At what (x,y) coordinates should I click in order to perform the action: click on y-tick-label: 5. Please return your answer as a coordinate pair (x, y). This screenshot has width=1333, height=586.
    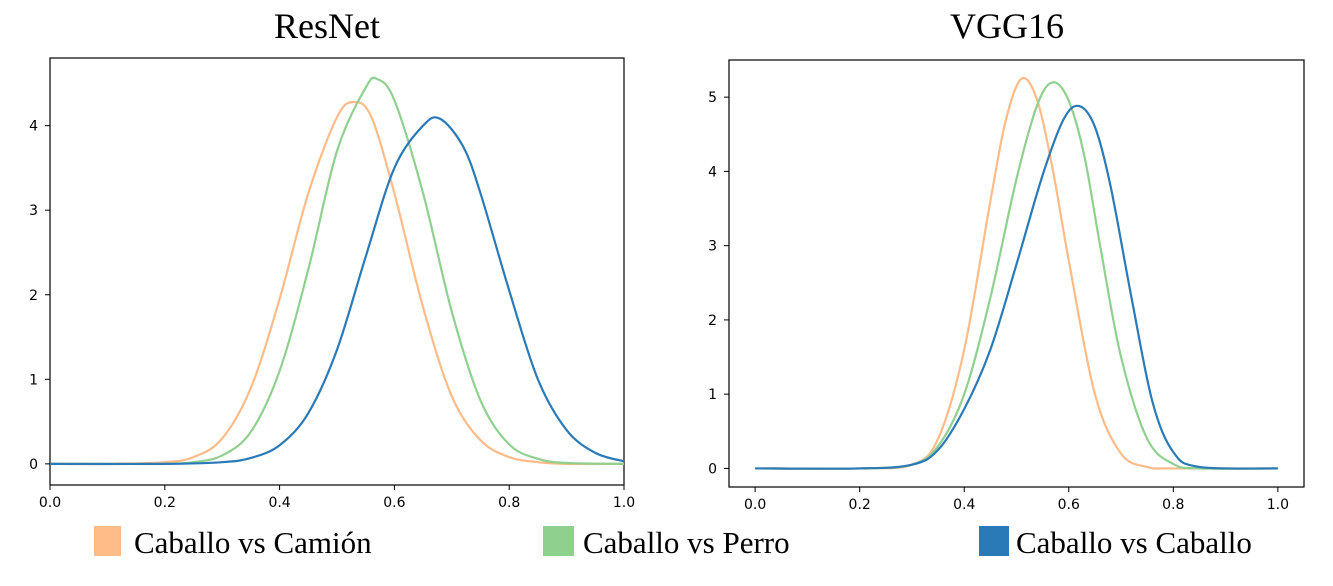
    Looking at the image, I should click on (712, 98).